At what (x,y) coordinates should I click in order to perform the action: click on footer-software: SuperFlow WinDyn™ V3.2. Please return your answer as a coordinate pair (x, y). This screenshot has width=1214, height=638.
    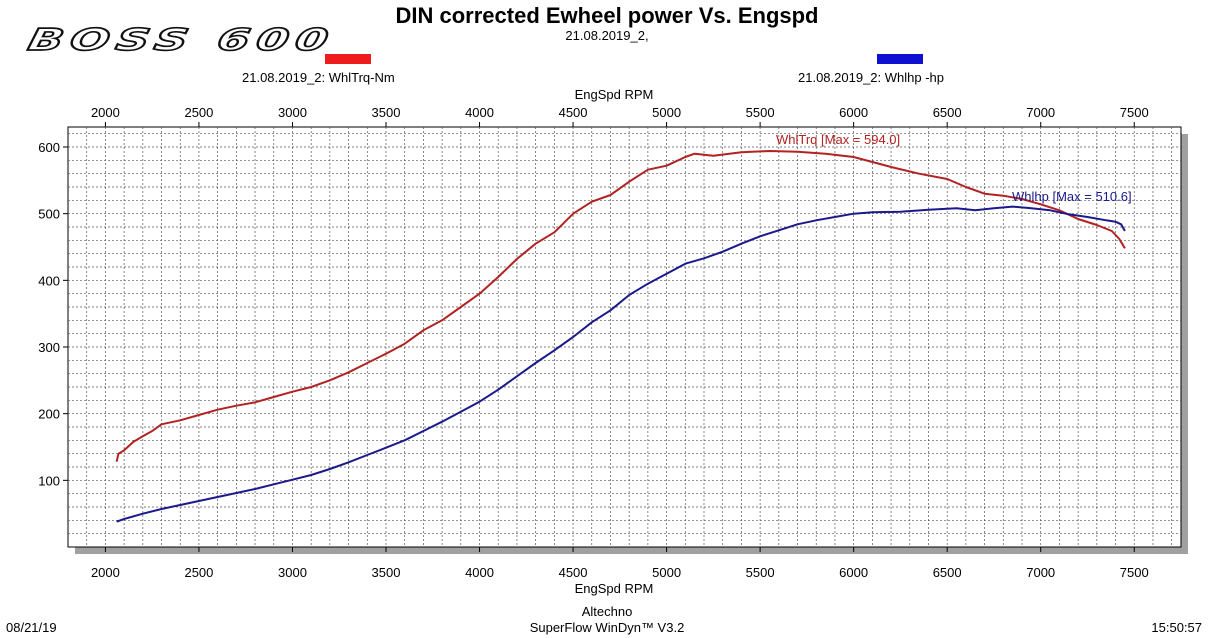
    Looking at the image, I should click on (607, 627).